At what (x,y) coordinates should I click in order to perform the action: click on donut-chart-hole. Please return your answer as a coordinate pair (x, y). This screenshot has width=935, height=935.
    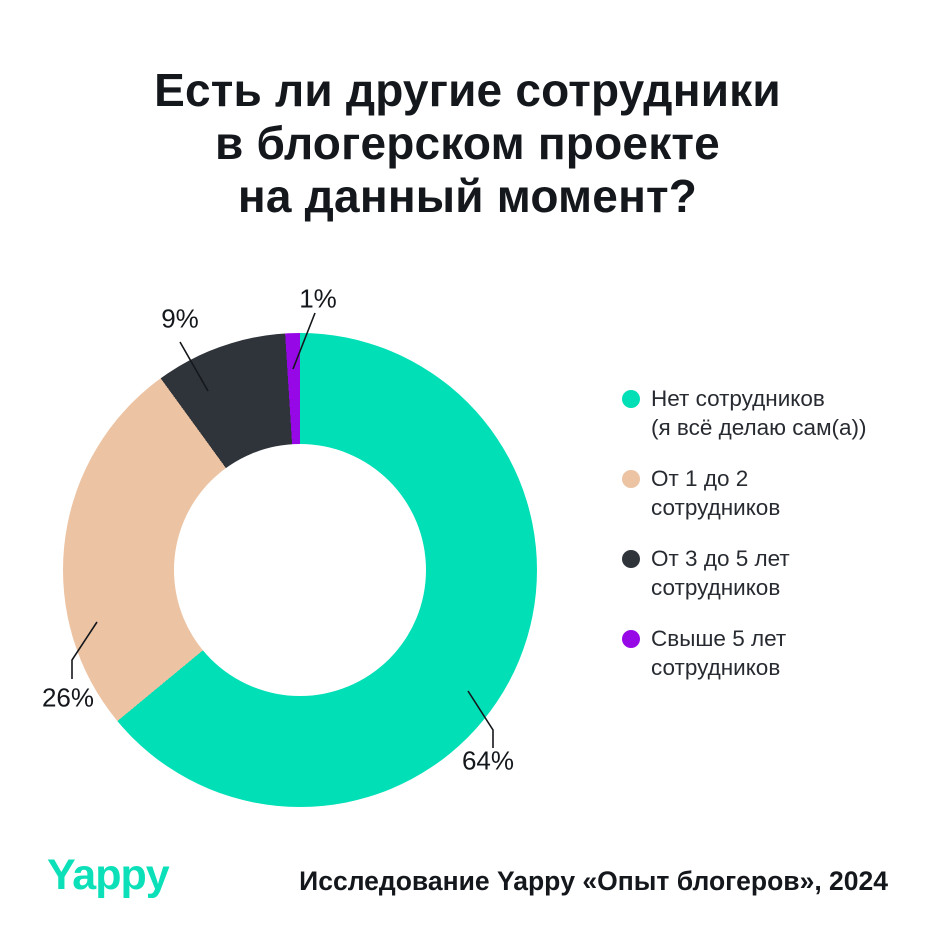
    Looking at the image, I should click on (300, 570).